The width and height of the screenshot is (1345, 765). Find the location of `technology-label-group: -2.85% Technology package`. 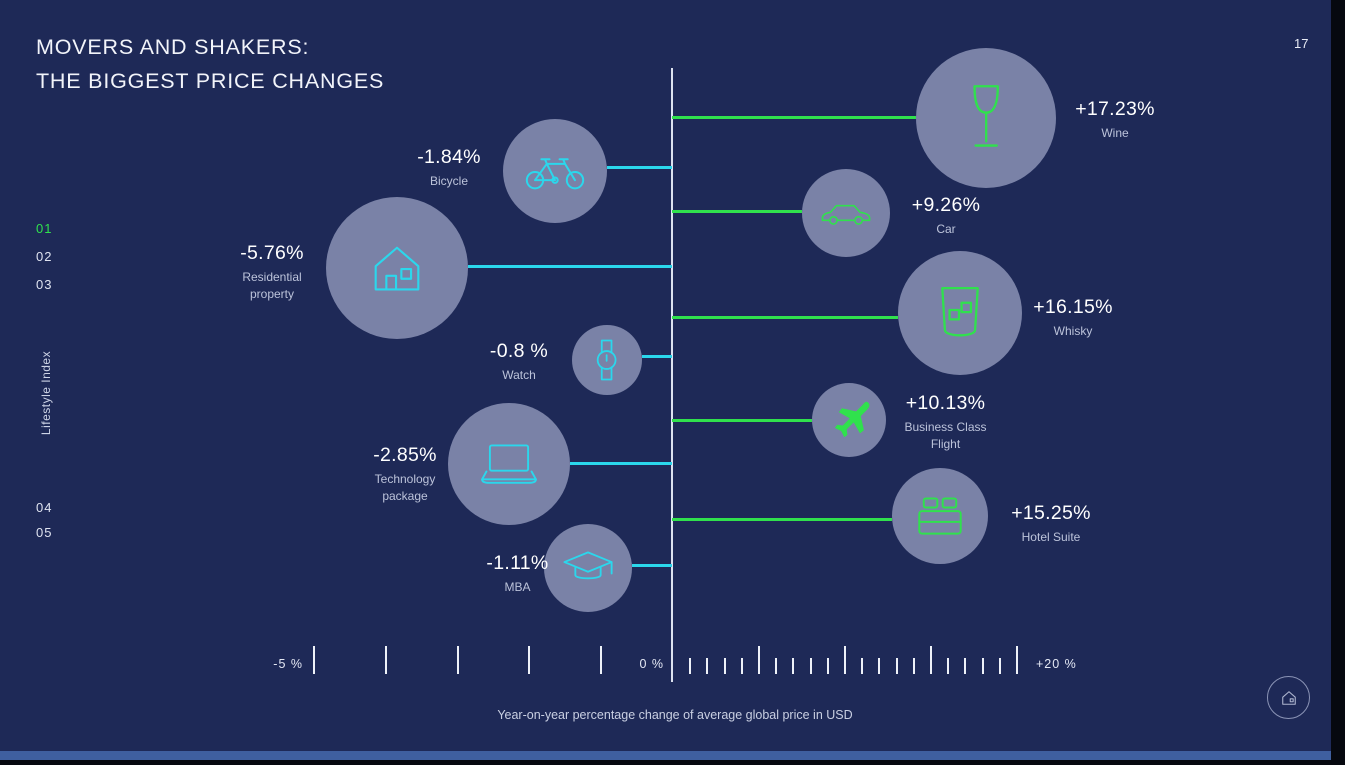

technology-label-group: -2.85% Technology package is located at coordinates (405, 474).